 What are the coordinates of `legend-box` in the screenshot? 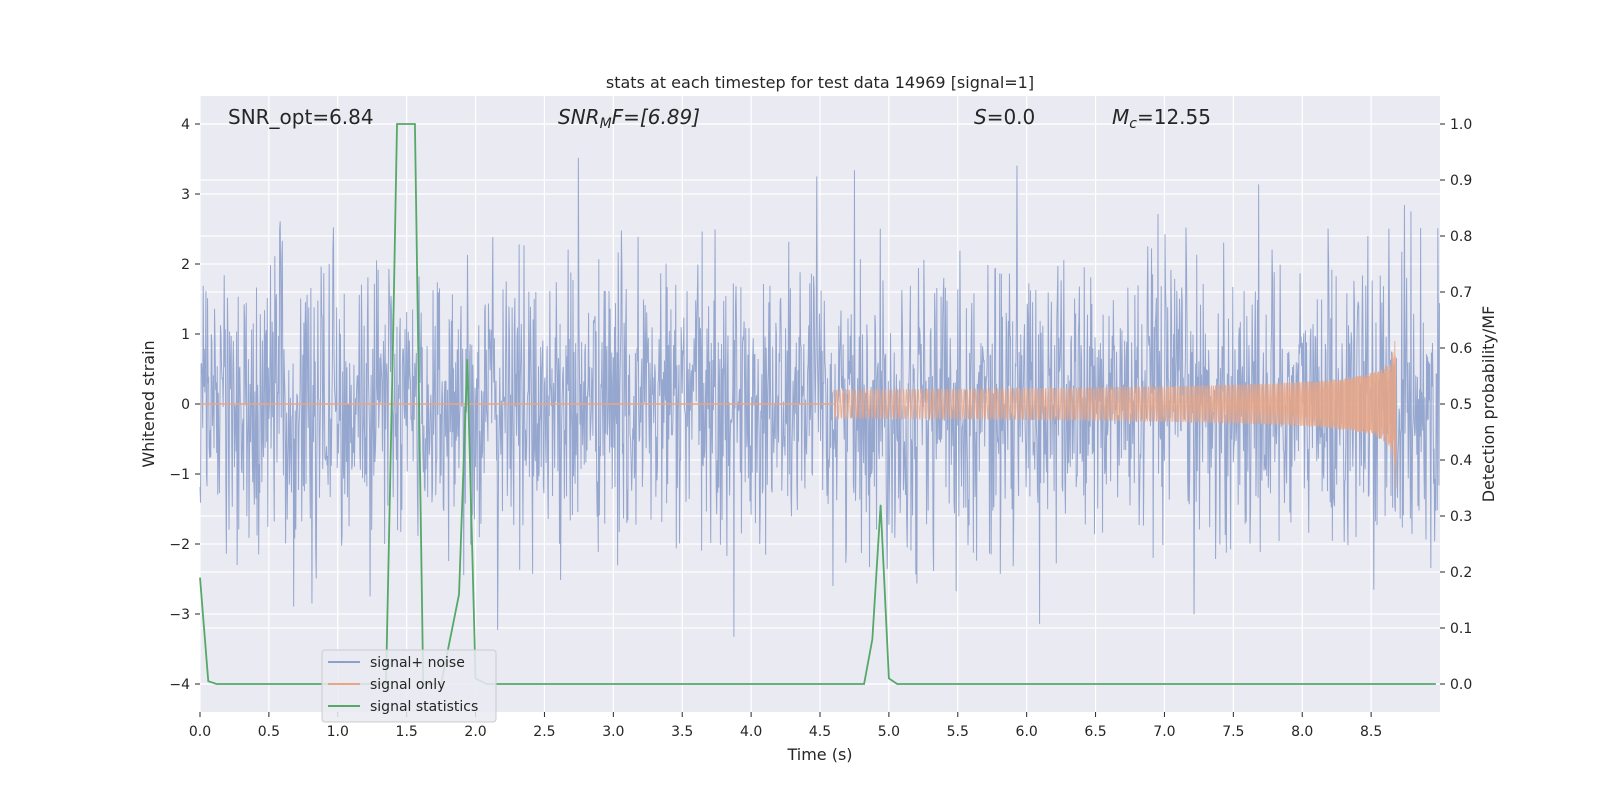 It's located at (409, 686).